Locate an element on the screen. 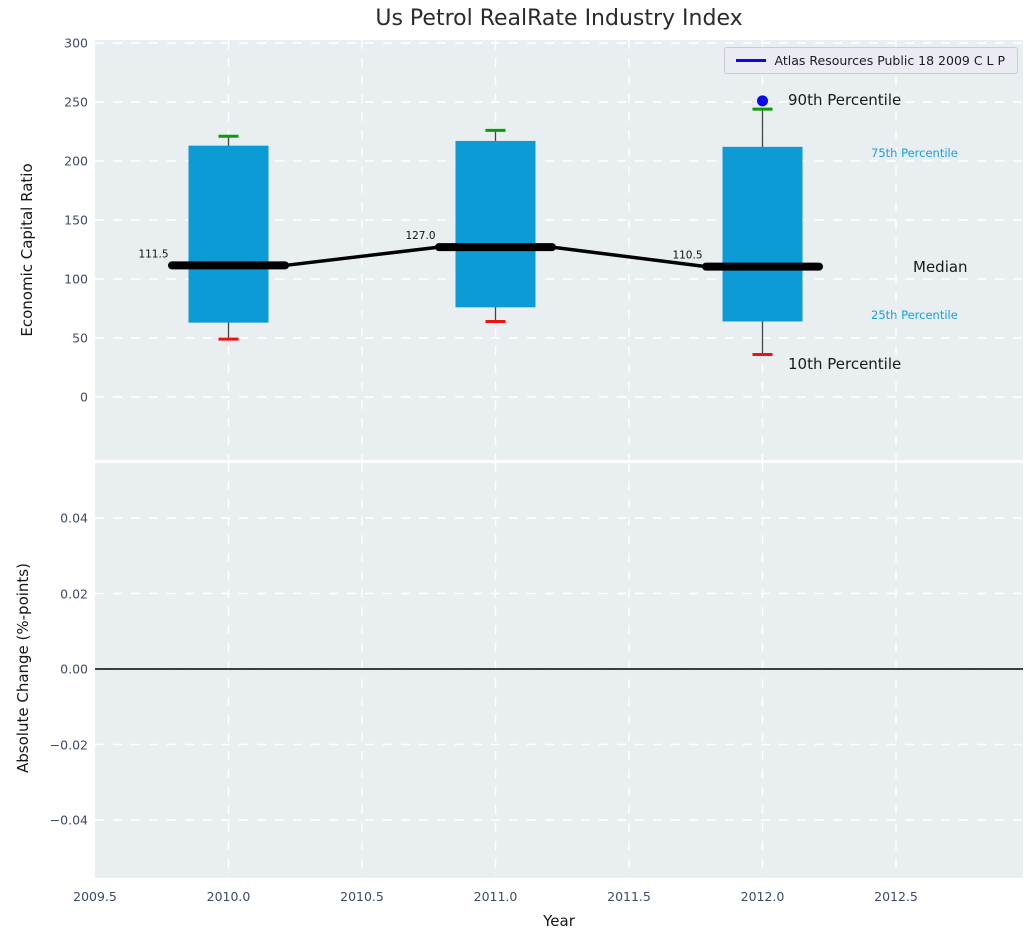 The width and height of the screenshot is (1034, 942). legend: Atlas Resources Public 18 2009 C L P is located at coordinates (870, 60).